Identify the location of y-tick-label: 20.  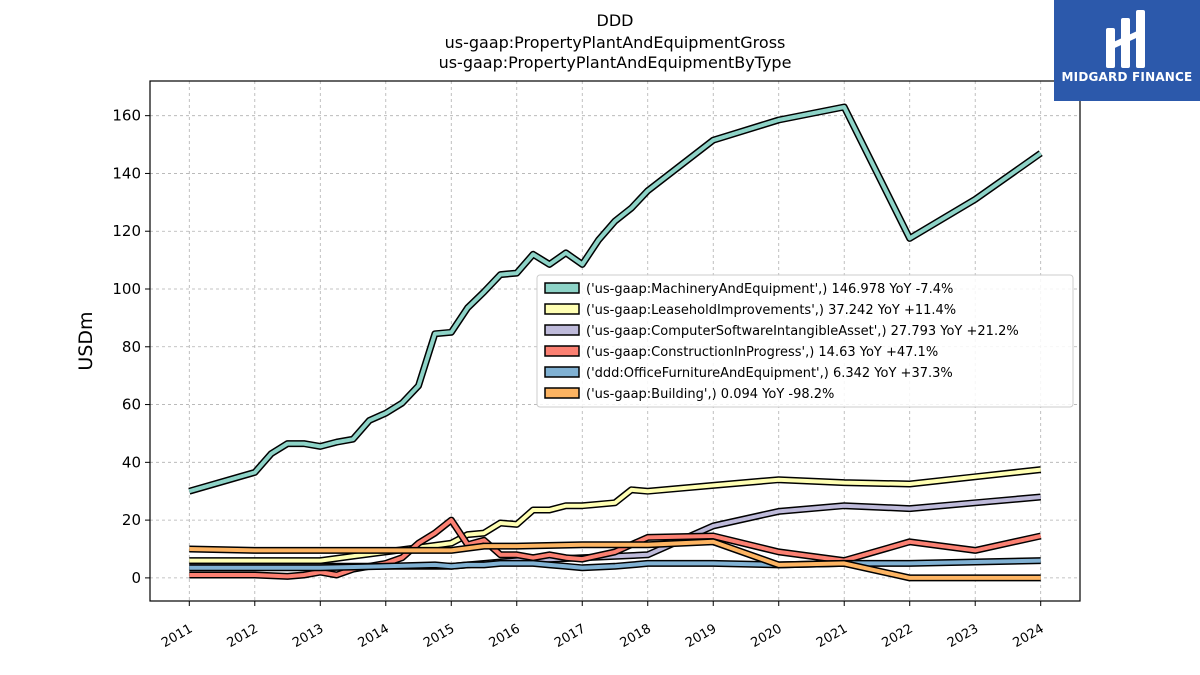
(131, 520).